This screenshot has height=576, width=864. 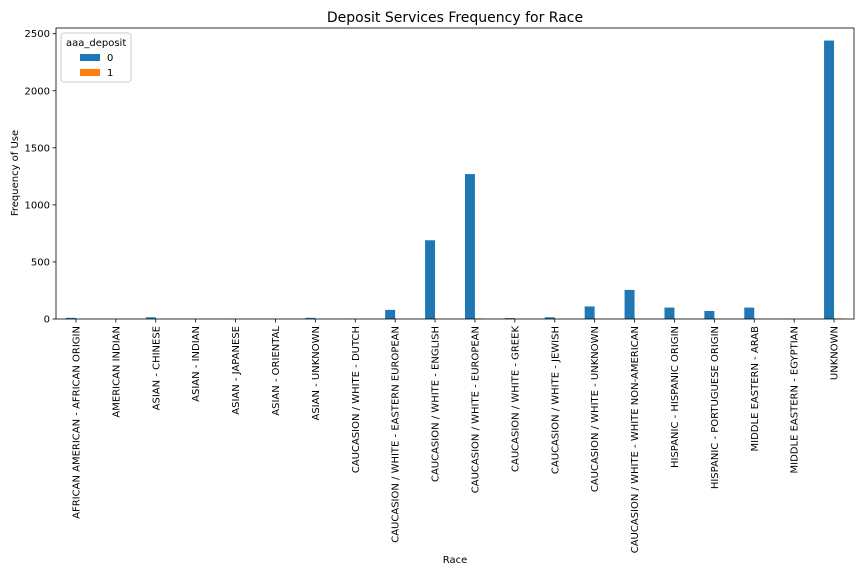 What do you see at coordinates (396, 434) in the screenshot?
I see `x-tick-label: CAUCASION / WHITE - EASTERN EUROPEAN` at bounding box center [396, 434].